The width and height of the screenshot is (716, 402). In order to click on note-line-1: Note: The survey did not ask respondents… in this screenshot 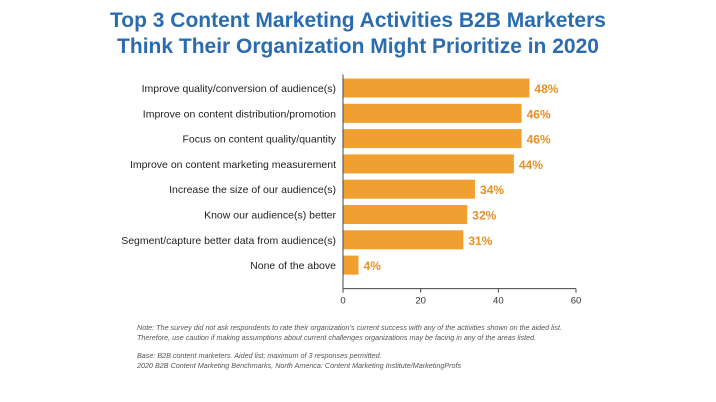, I will do `click(349, 327)`.